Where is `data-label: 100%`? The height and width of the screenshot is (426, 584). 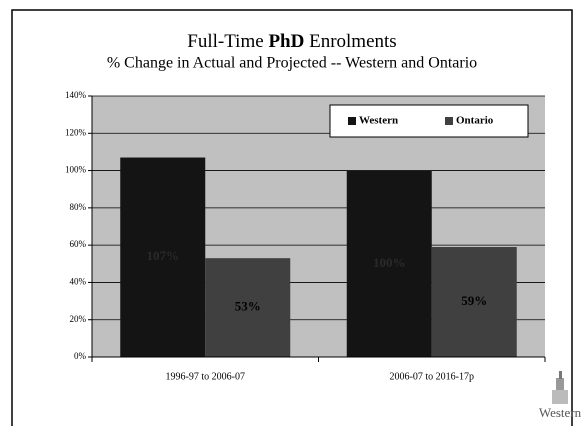 data-label: 100% is located at coordinates (389, 262).